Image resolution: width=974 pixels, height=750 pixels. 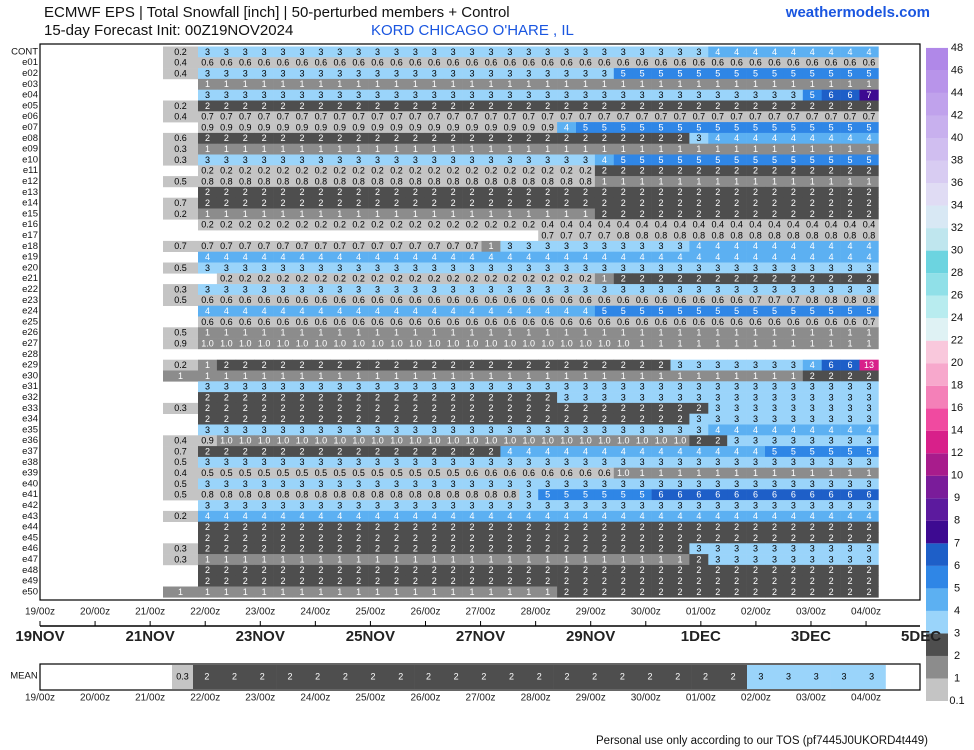 I want to click on colorbar-label: 26, so click(x=957, y=296).